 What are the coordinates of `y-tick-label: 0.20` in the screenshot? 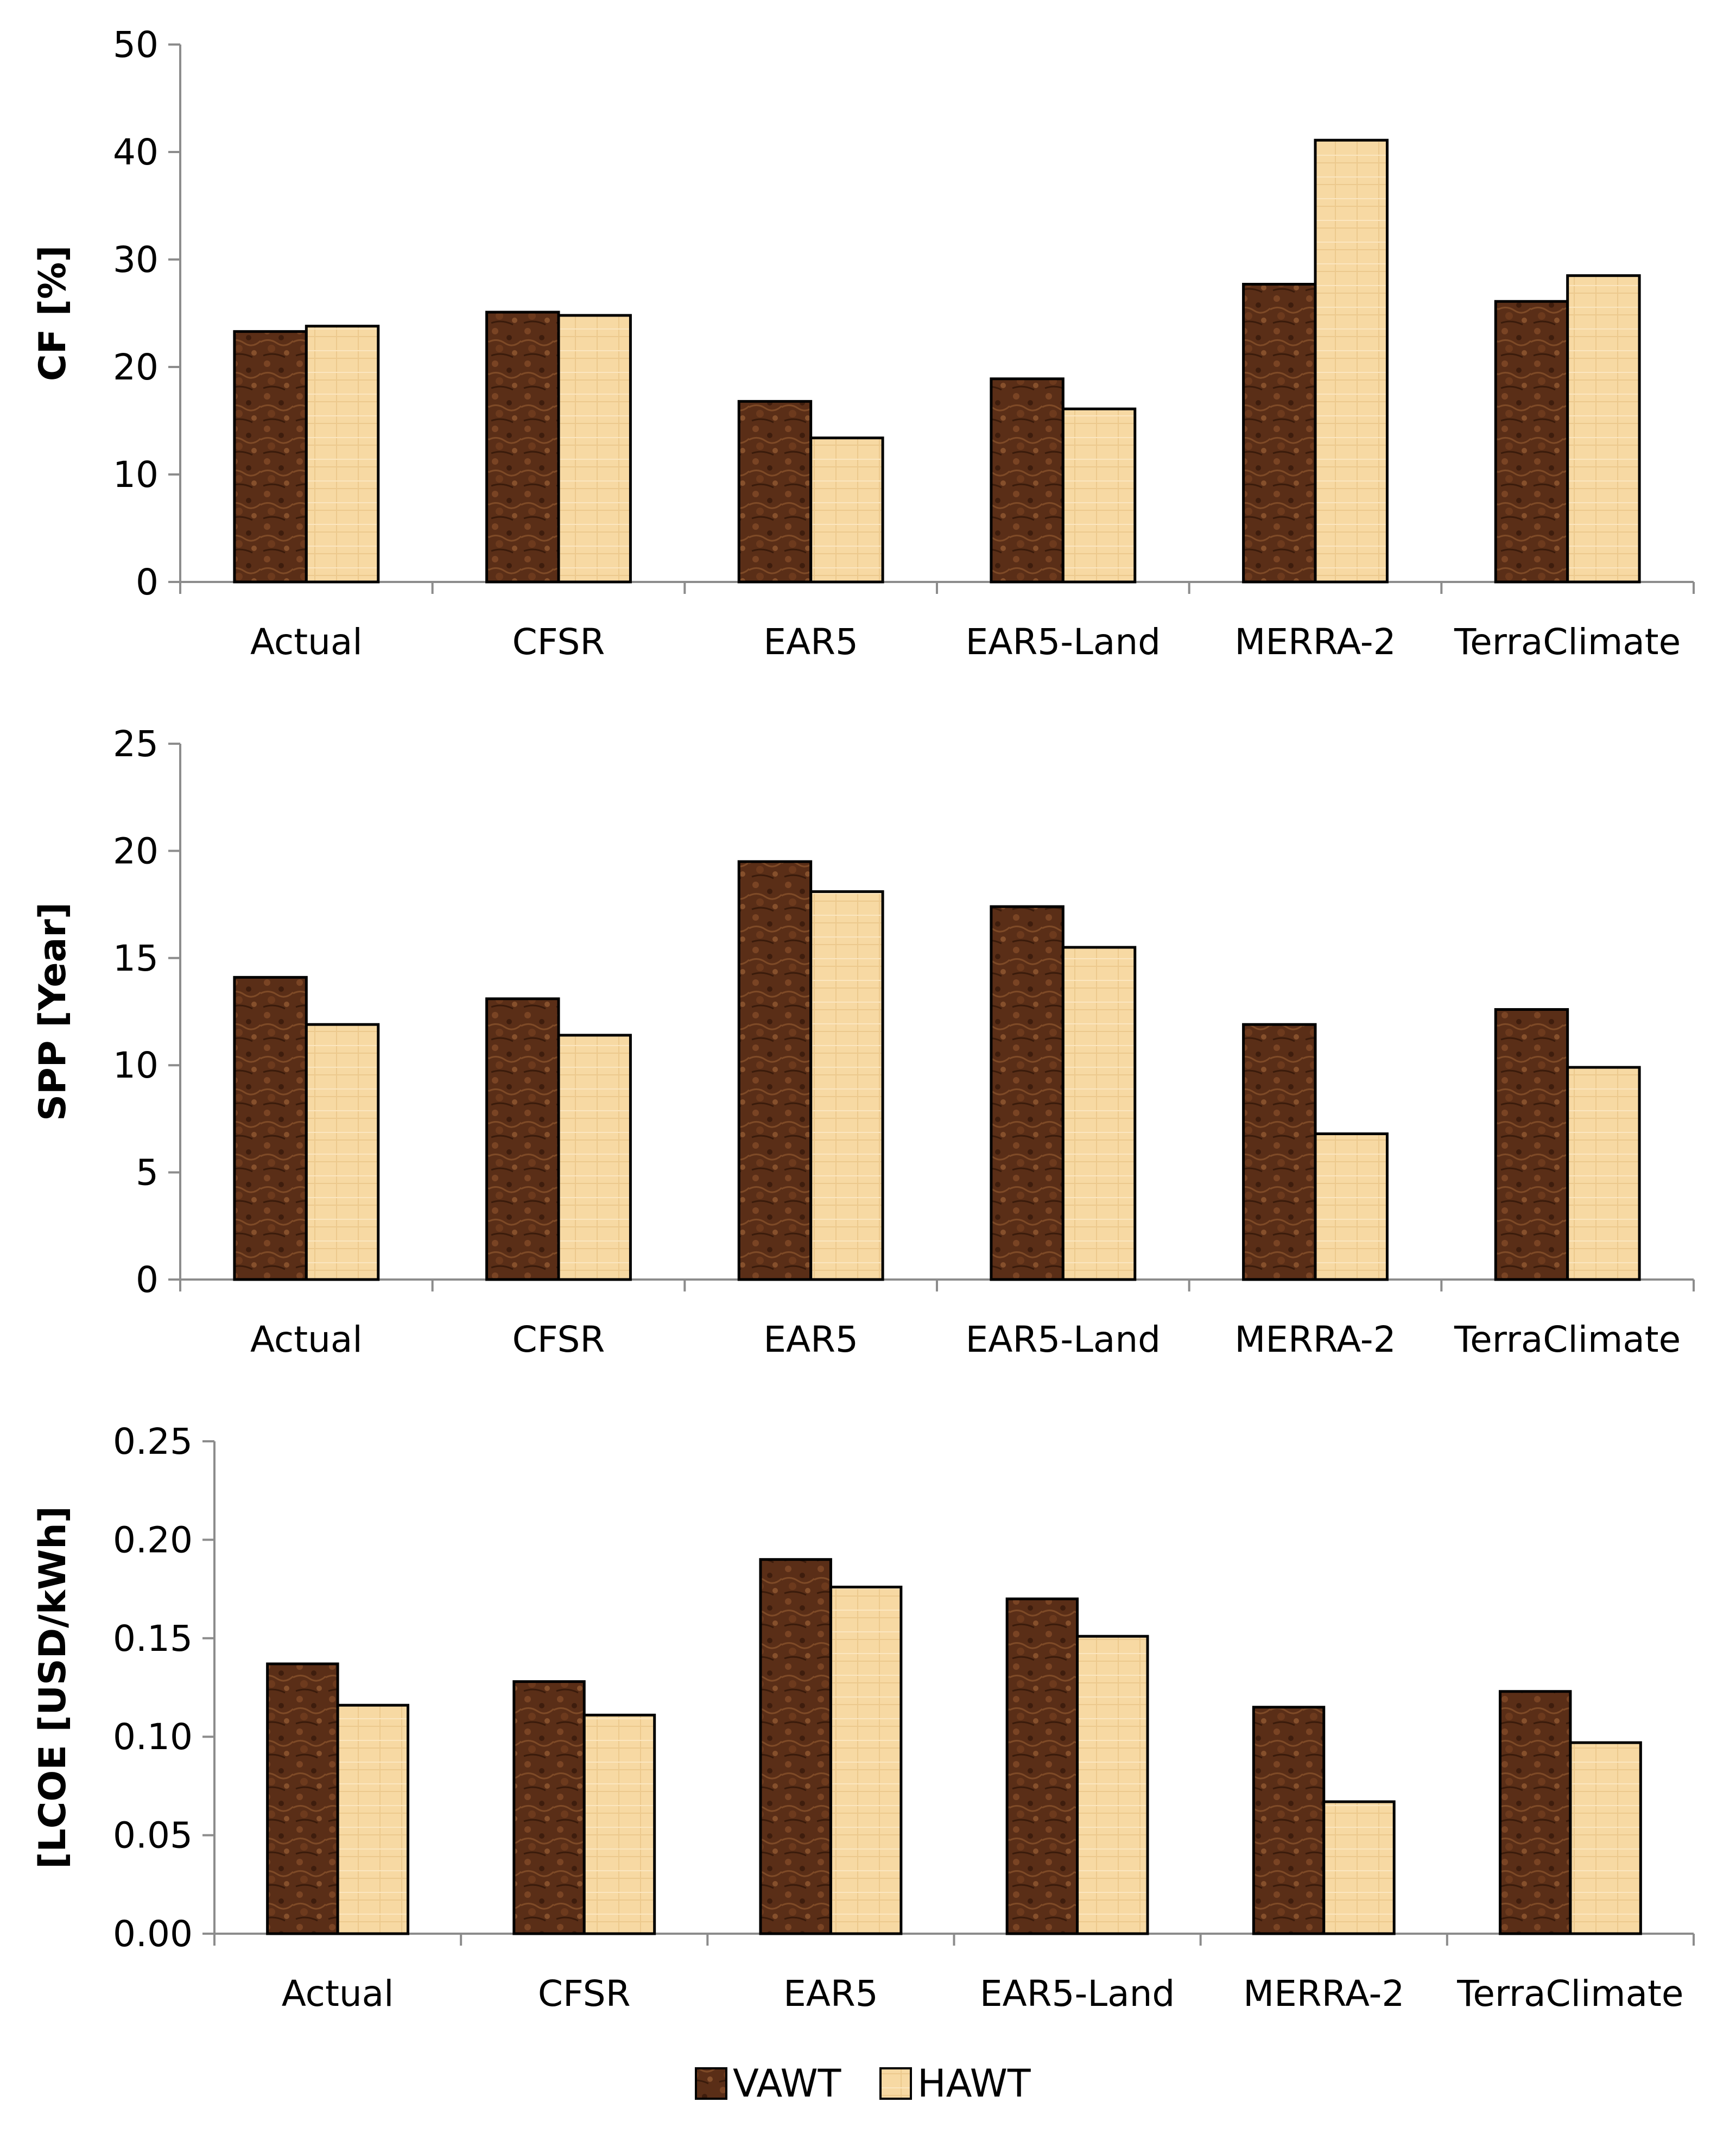 It's located at (153, 1540).